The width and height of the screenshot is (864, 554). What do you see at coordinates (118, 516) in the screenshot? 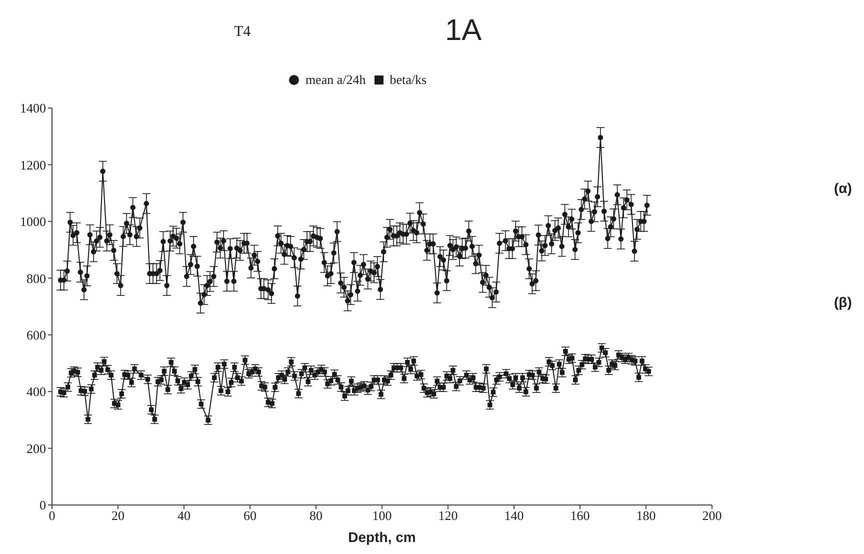
I see `x-tick-label: 20` at bounding box center [118, 516].